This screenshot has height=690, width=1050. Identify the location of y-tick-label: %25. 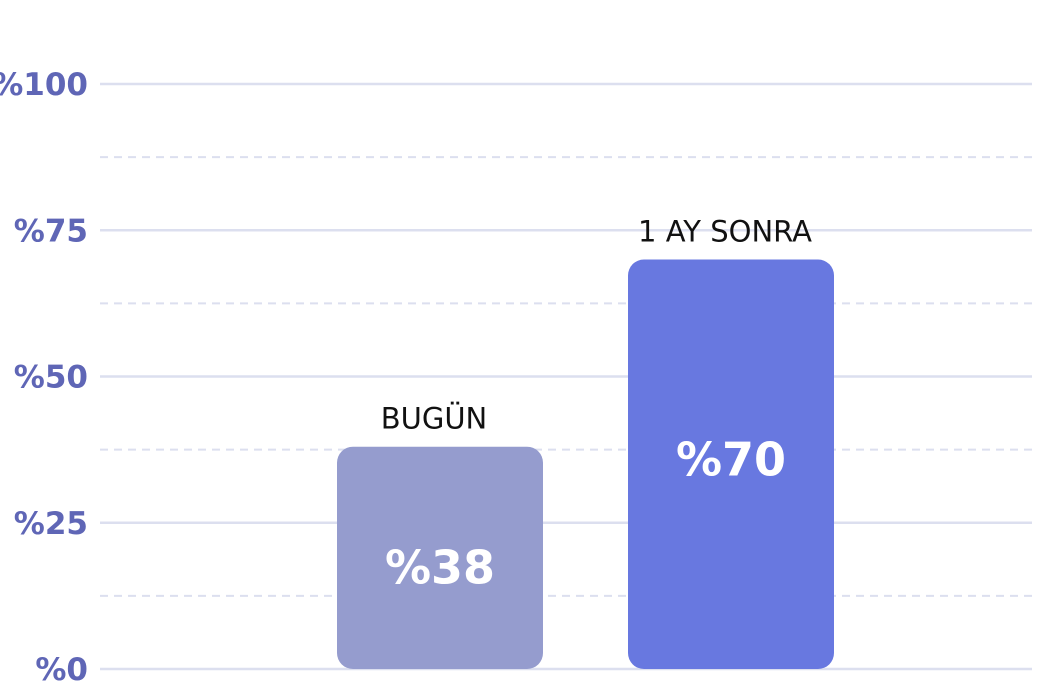
(51, 524).